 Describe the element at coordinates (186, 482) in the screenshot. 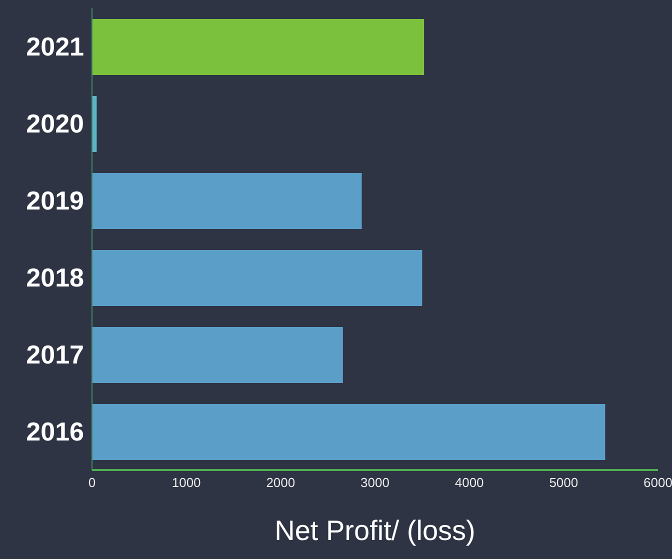

I see `x-tick-label: 1000` at that location.